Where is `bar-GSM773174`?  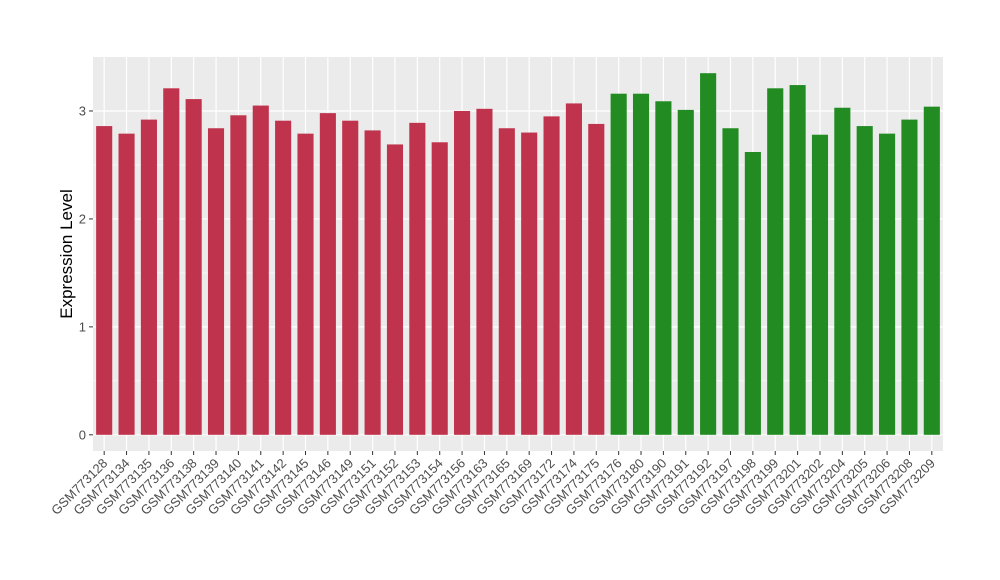
bar-GSM773174 is located at coordinates (573, 269).